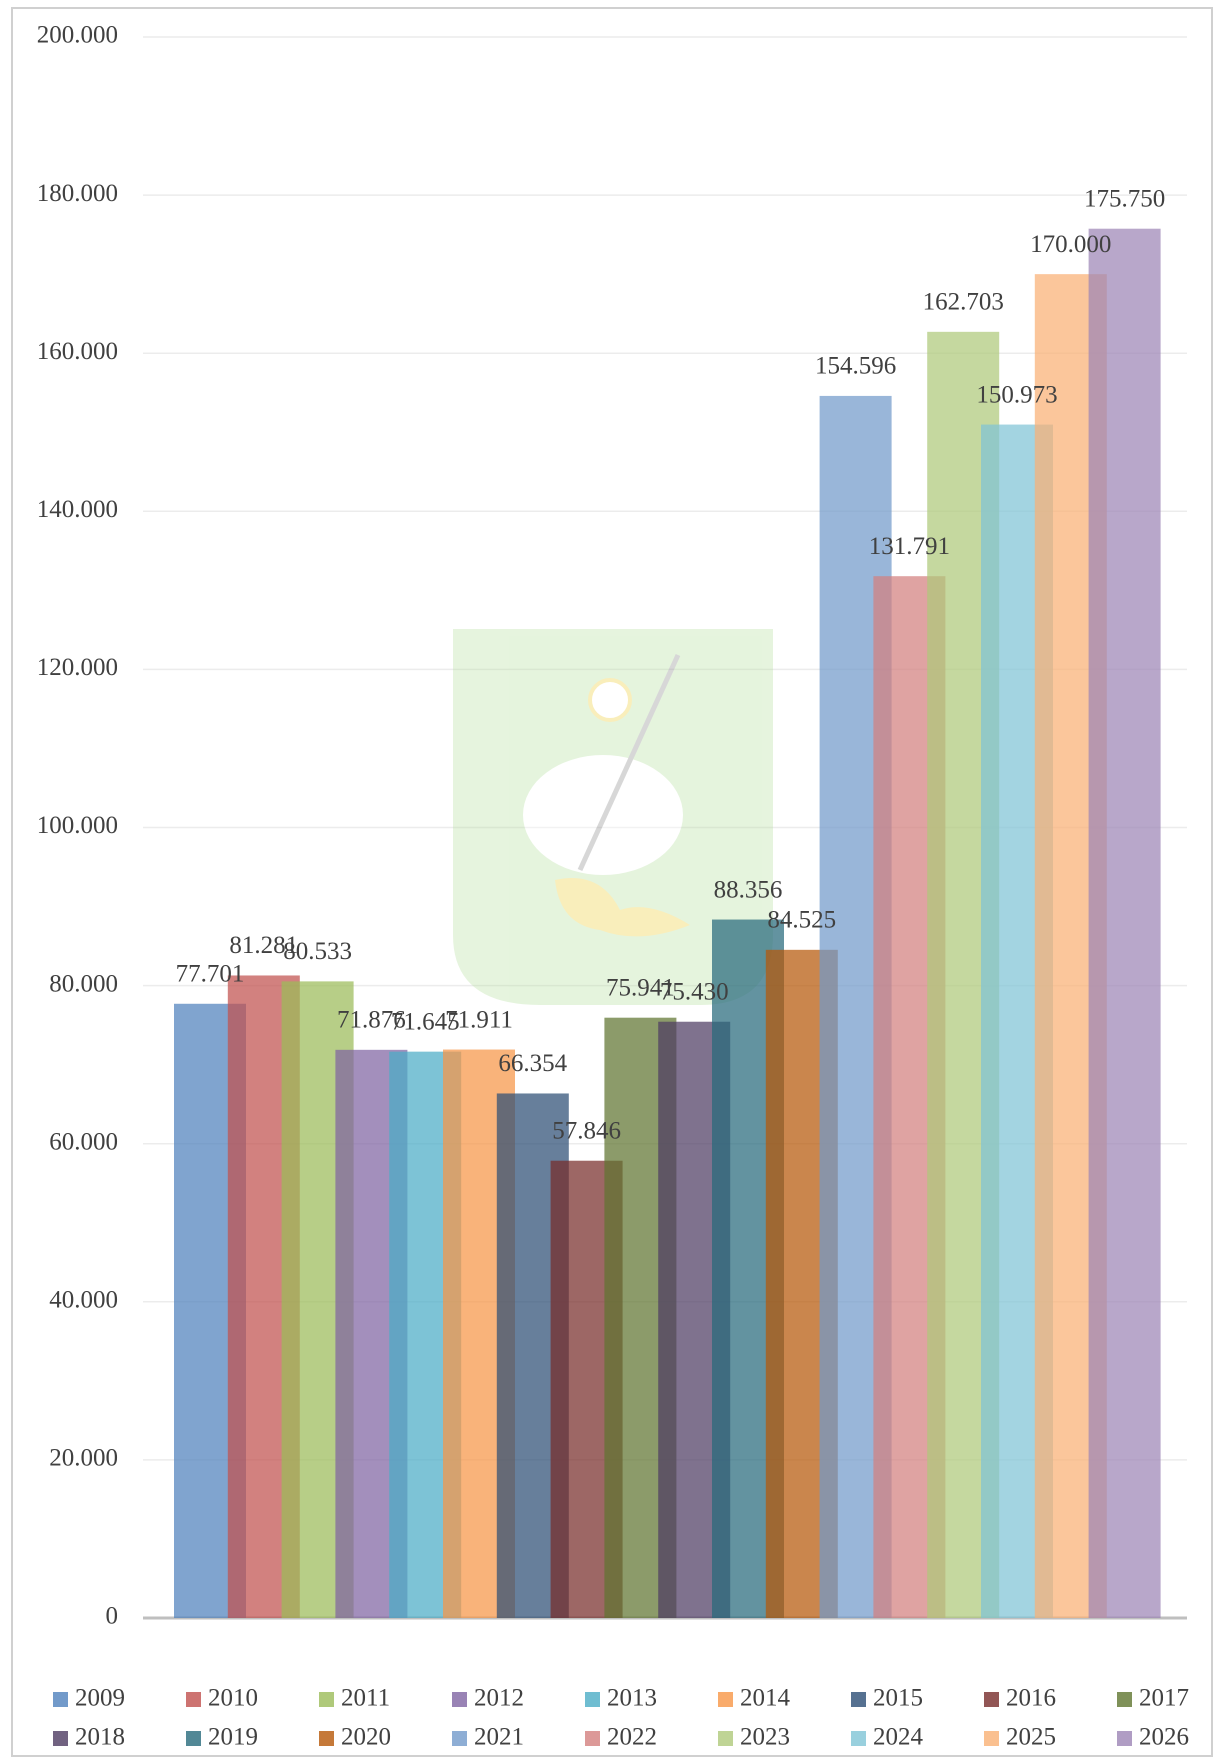 Image resolution: width=1215 pixels, height=1758 pixels. Describe the element at coordinates (371, 1020) in the screenshot. I see `value-label: 71.876` at that location.